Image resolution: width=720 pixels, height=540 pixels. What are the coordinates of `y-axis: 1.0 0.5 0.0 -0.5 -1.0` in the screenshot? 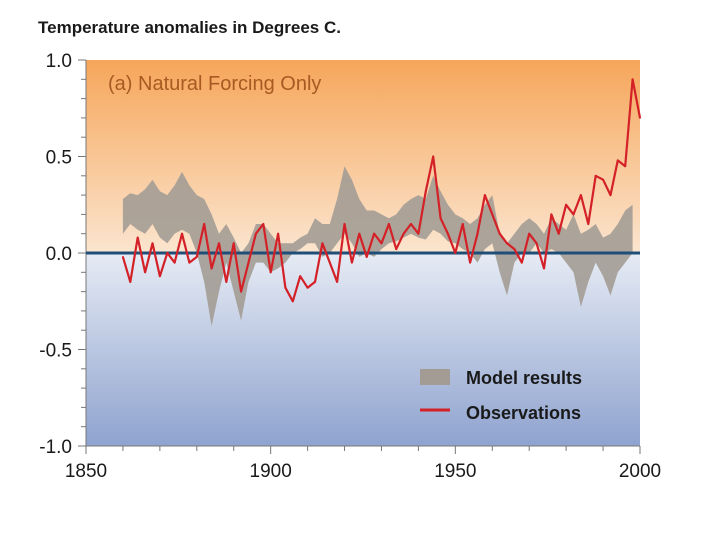 It's located at (63, 254).